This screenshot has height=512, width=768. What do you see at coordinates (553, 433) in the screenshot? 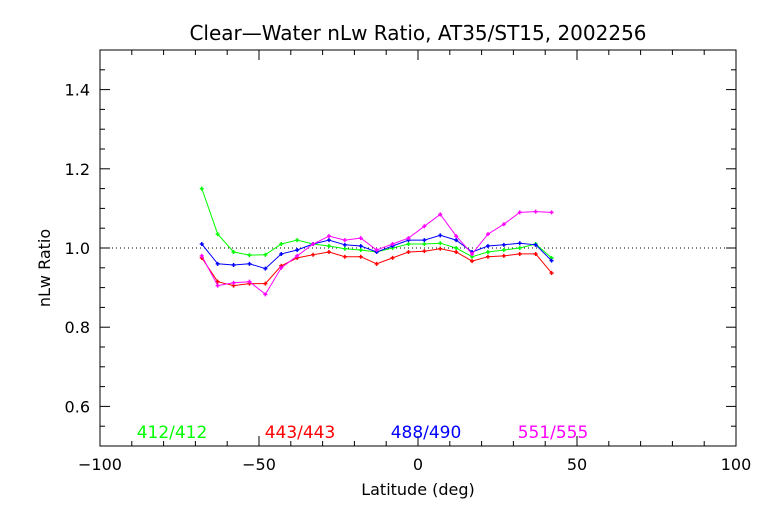
I see `legend-entry: 551/555` at bounding box center [553, 433].